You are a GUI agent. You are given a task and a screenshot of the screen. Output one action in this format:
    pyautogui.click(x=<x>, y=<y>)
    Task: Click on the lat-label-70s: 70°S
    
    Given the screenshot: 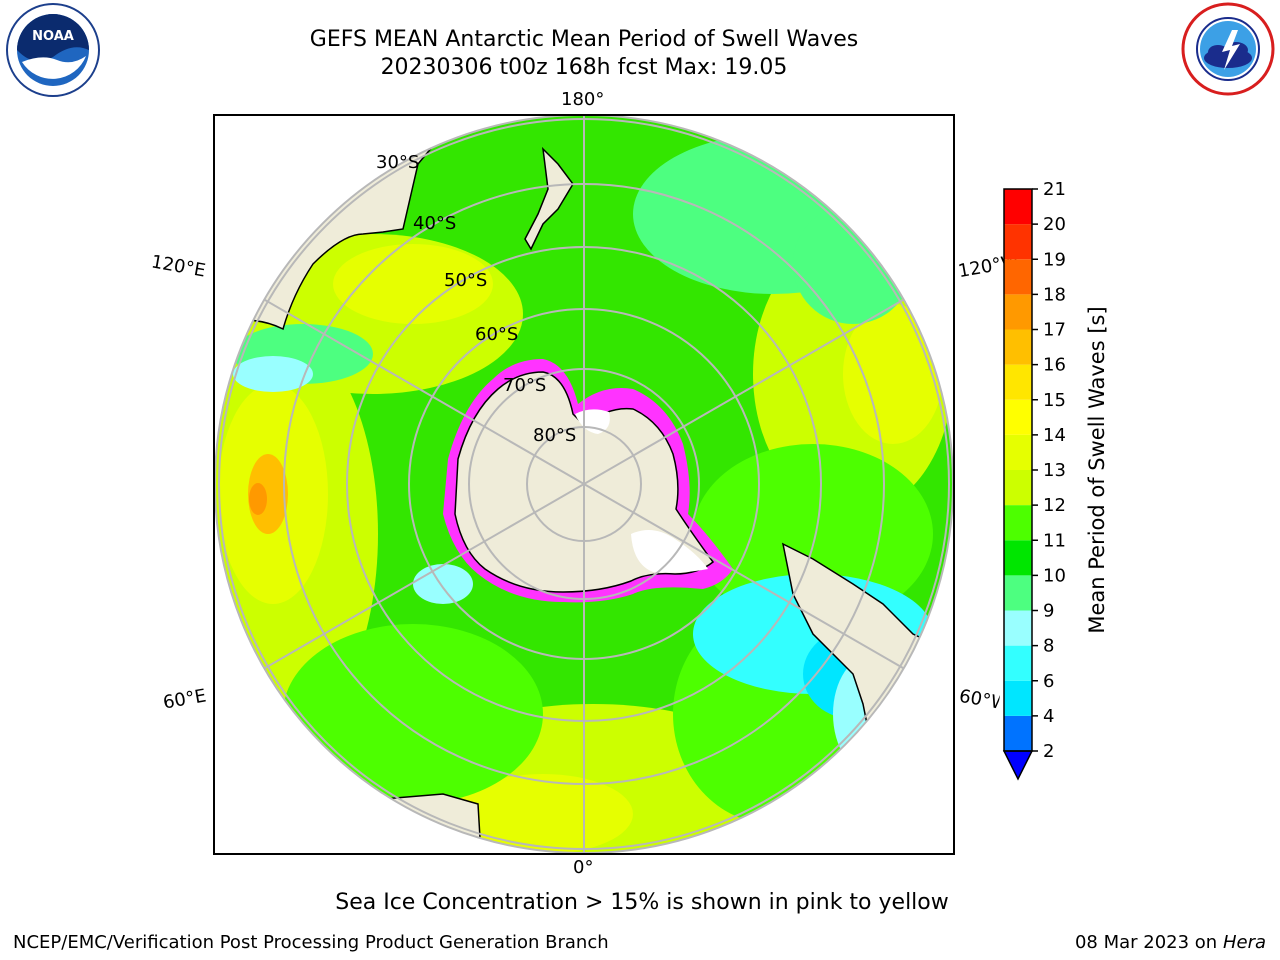 What is the action you would take?
    pyautogui.click(x=525, y=385)
    